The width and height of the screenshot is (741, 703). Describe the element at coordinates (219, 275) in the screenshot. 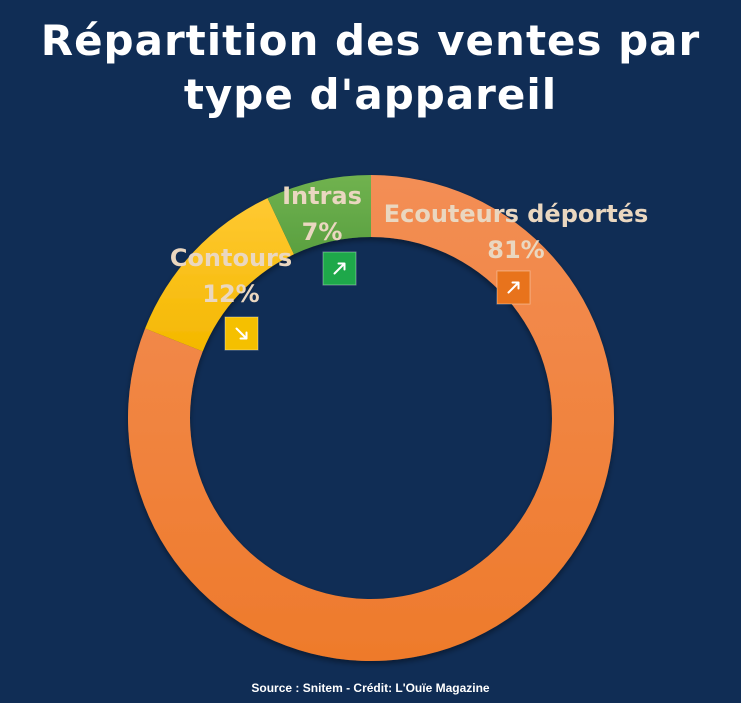

I see `slice-contours` at that location.